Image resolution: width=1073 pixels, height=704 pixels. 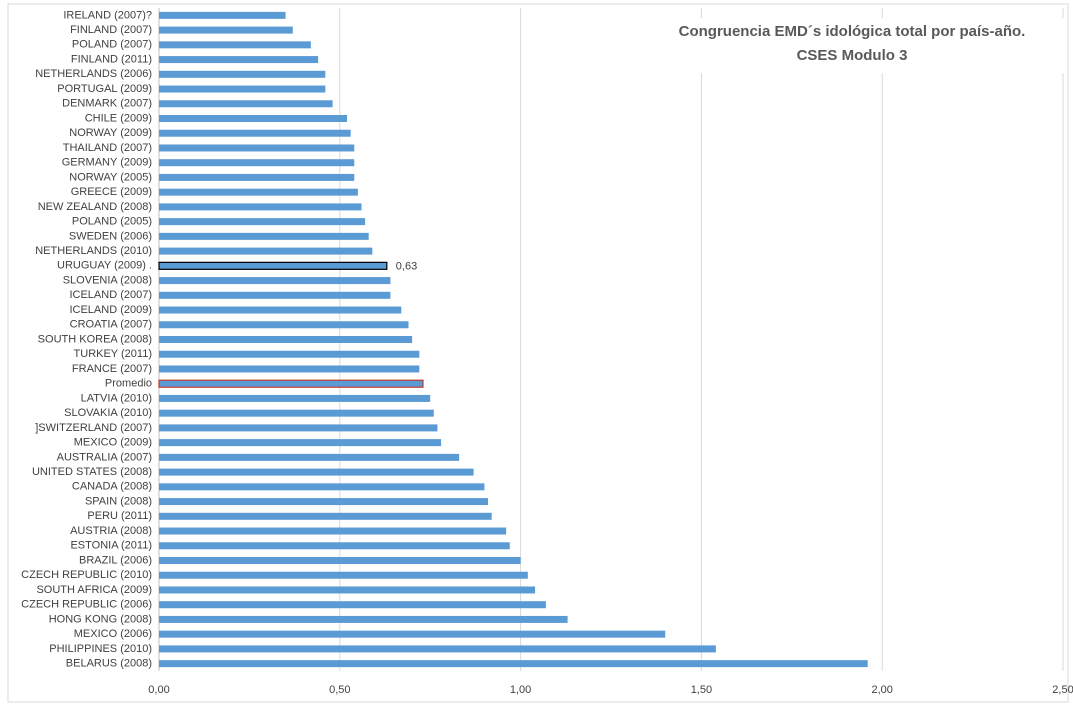 What do you see at coordinates (701, 690) in the screenshot?
I see `x-tick-label: 1,50` at bounding box center [701, 690].